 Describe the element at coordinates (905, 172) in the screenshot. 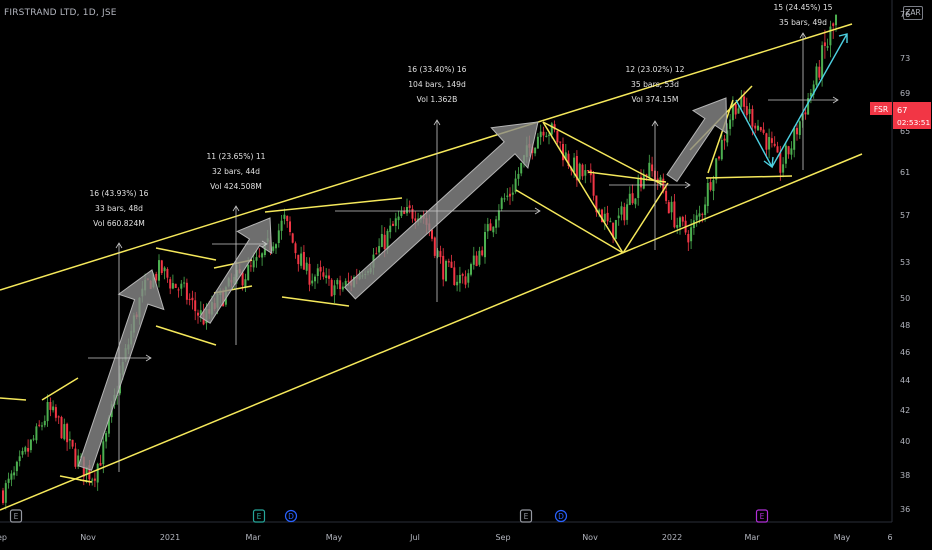

I see `y-tick-label: 61` at that location.